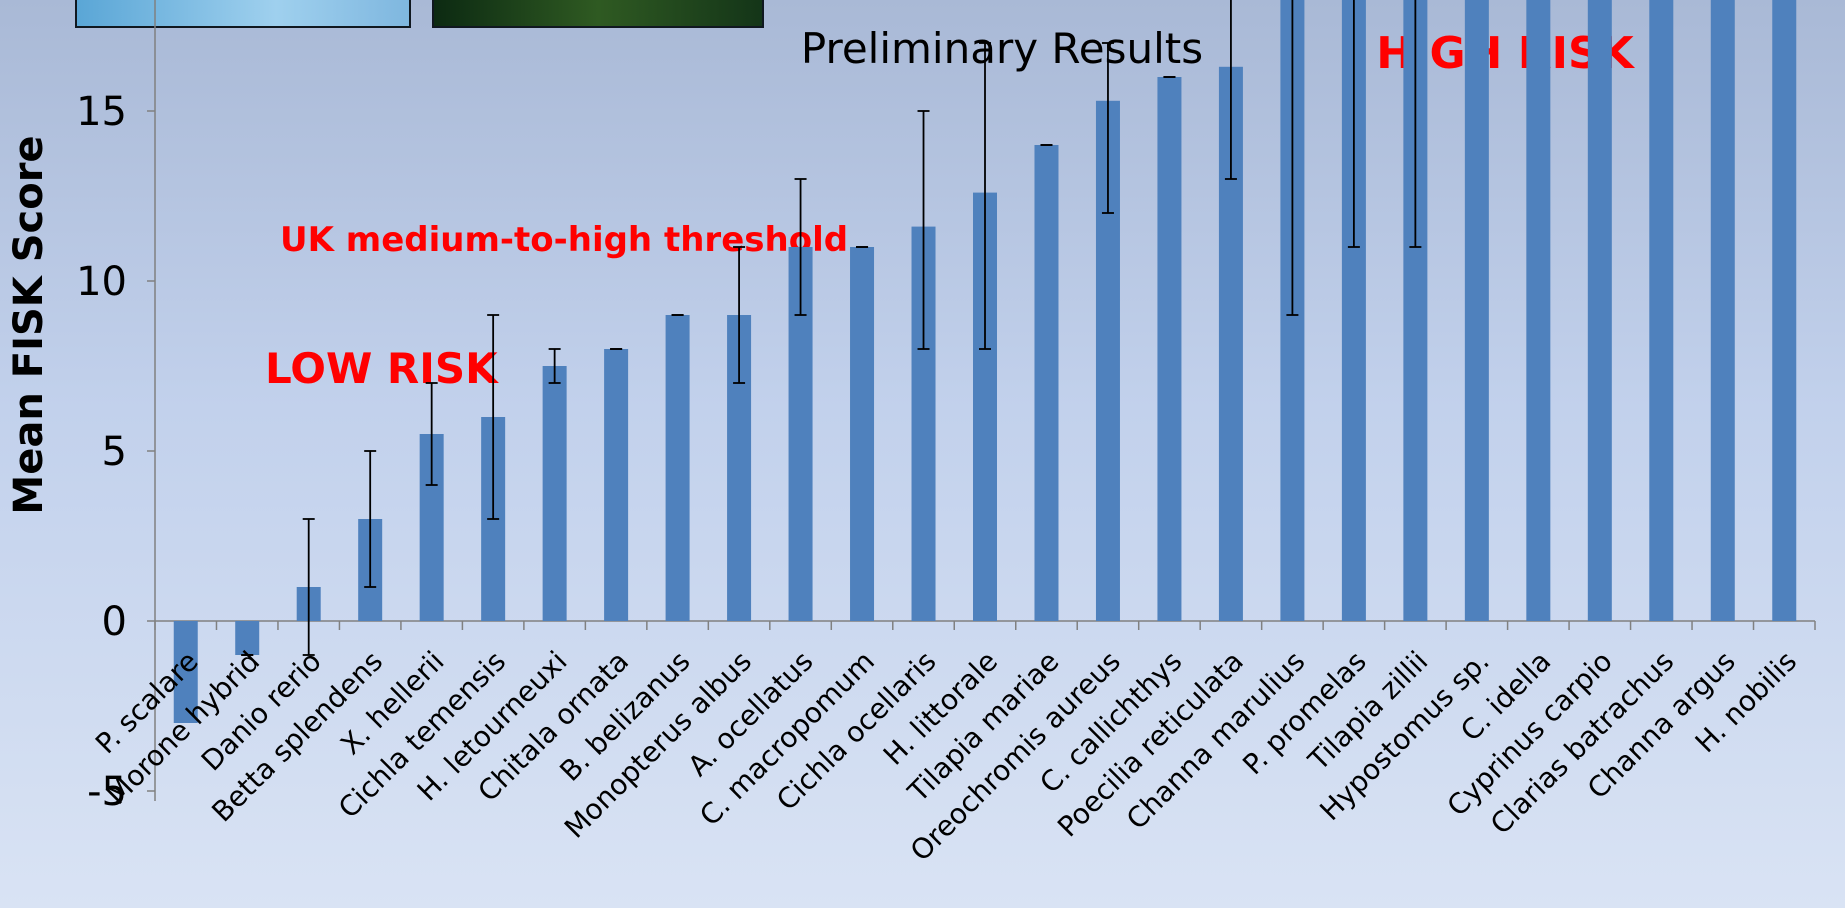 The image size is (1845, 908). Describe the element at coordinates (243, 14) in the screenshot. I see `fish-photo-left` at that location.